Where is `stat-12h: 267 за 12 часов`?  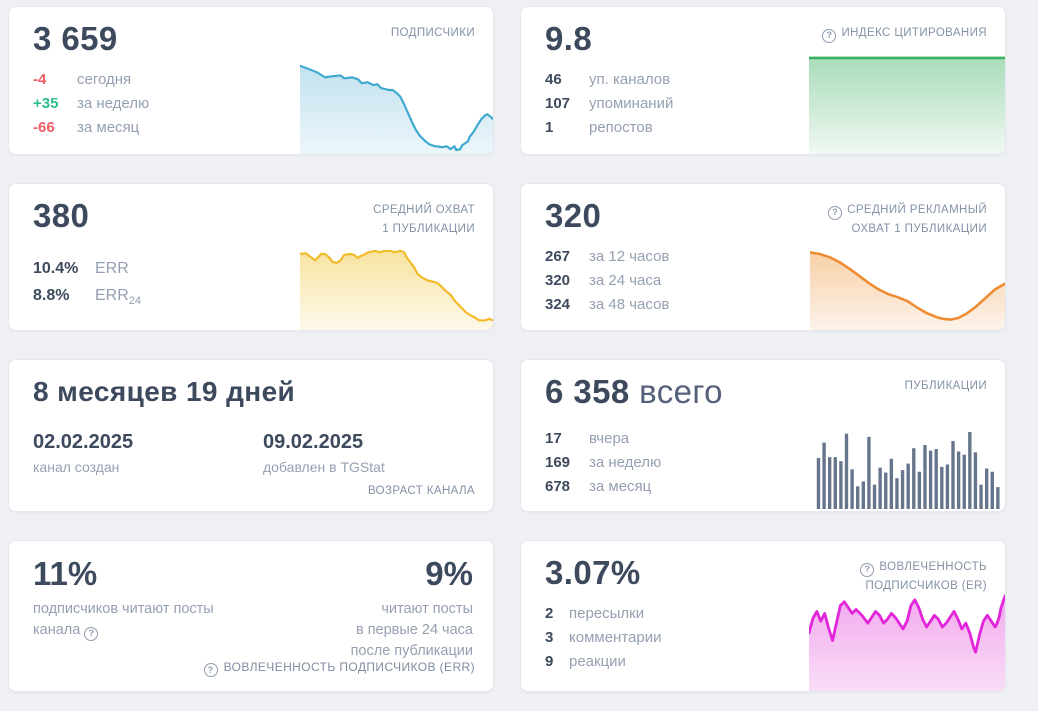 stat-12h: 267 за 12 часов is located at coordinates (607, 256).